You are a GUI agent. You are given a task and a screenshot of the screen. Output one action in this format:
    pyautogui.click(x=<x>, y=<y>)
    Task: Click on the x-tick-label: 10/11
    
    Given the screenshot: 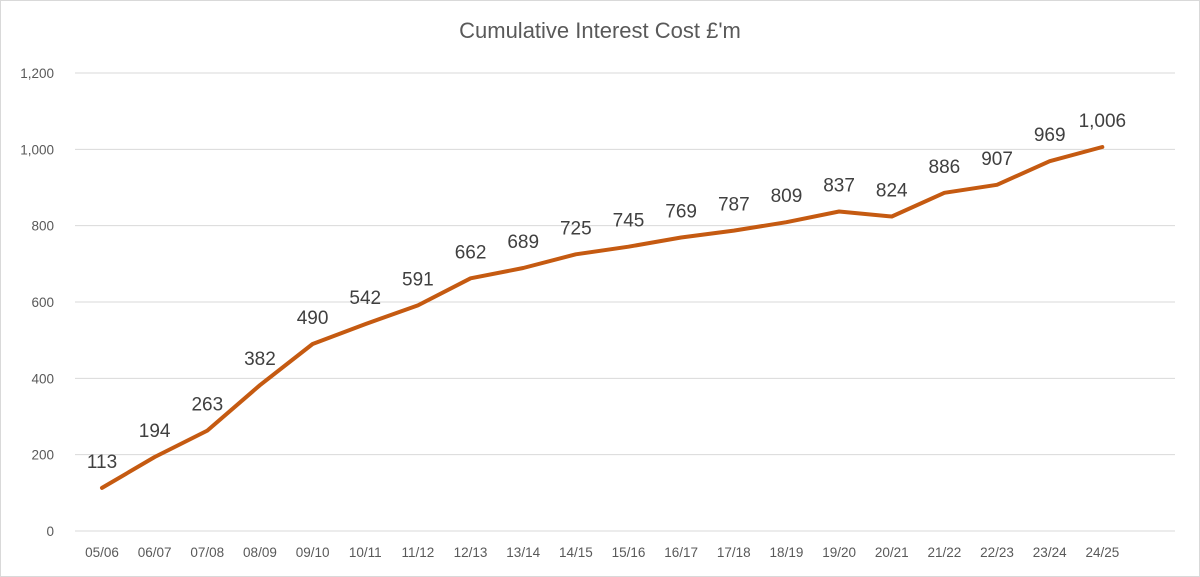 What is the action you would take?
    pyautogui.click(x=365, y=552)
    